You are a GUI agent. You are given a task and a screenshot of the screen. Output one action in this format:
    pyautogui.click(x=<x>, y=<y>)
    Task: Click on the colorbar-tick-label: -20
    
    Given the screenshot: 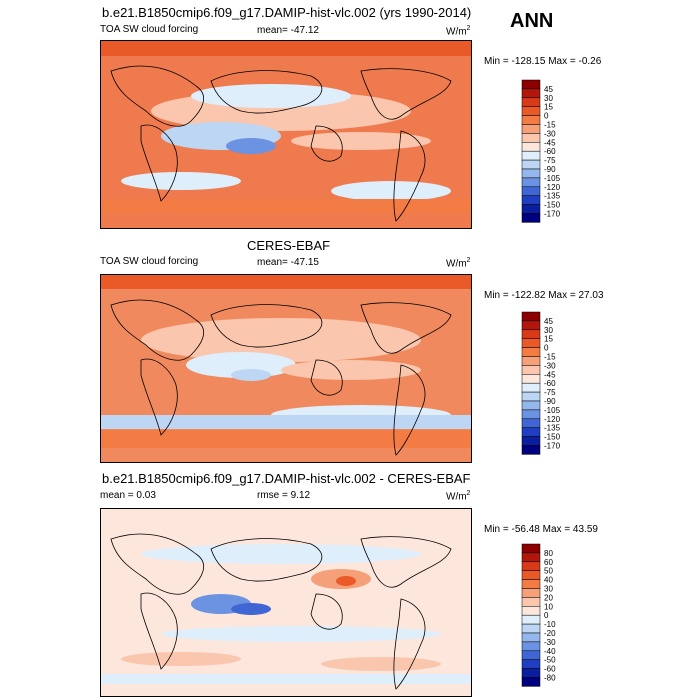 What is the action you would take?
    pyautogui.click(x=550, y=633)
    